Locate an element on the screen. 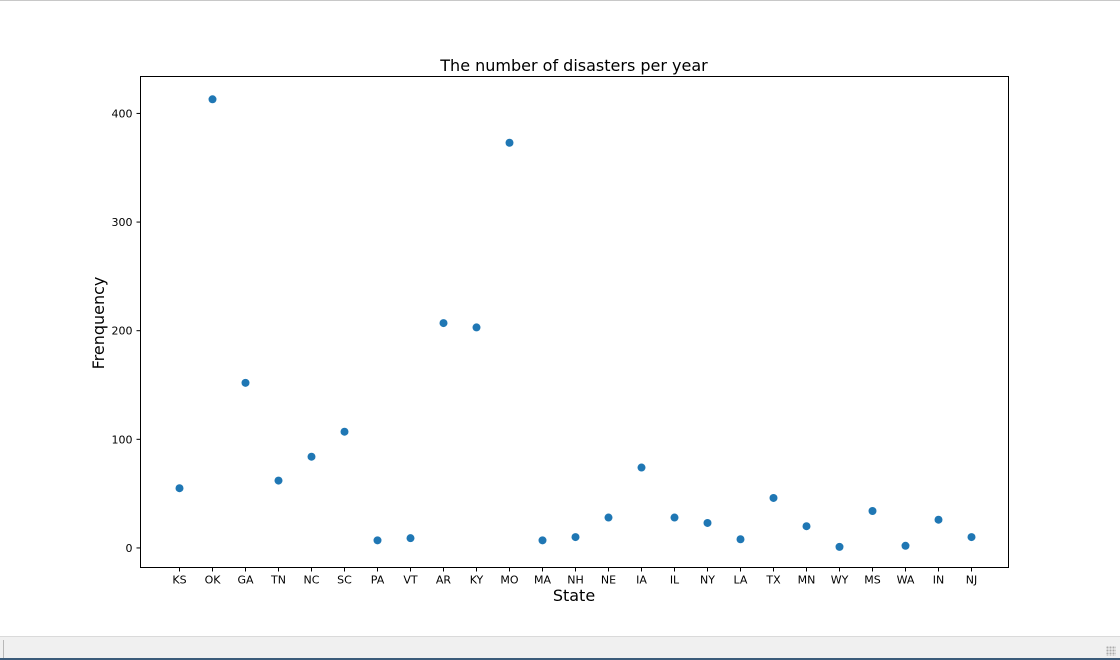 This screenshot has width=1120, height=660. x-tick-label: MO is located at coordinates (509, 580).